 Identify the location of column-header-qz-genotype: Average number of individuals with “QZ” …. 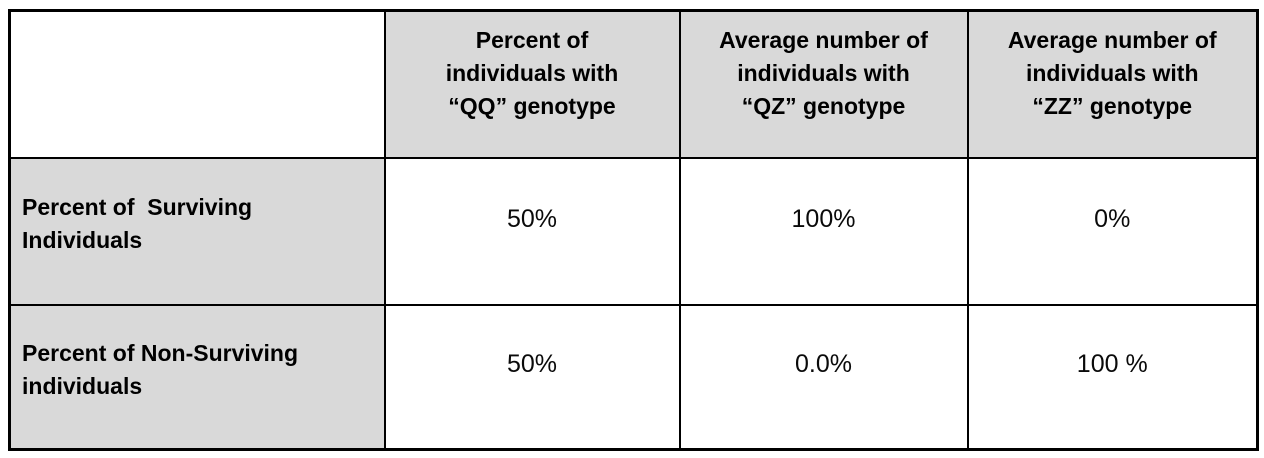
(823, 84).